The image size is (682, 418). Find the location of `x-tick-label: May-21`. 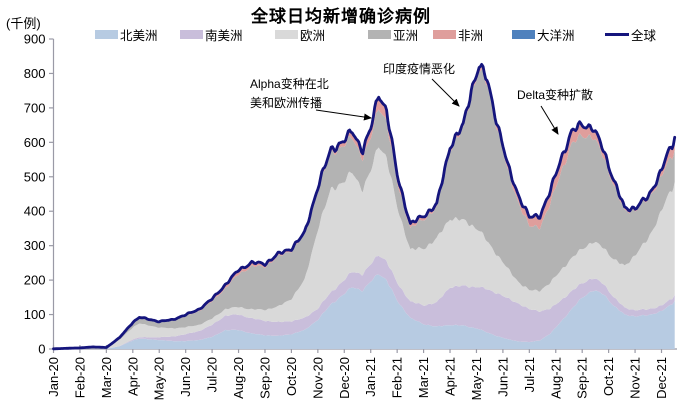

x-tick-label: May-21 is located at coordinates (476, 378).